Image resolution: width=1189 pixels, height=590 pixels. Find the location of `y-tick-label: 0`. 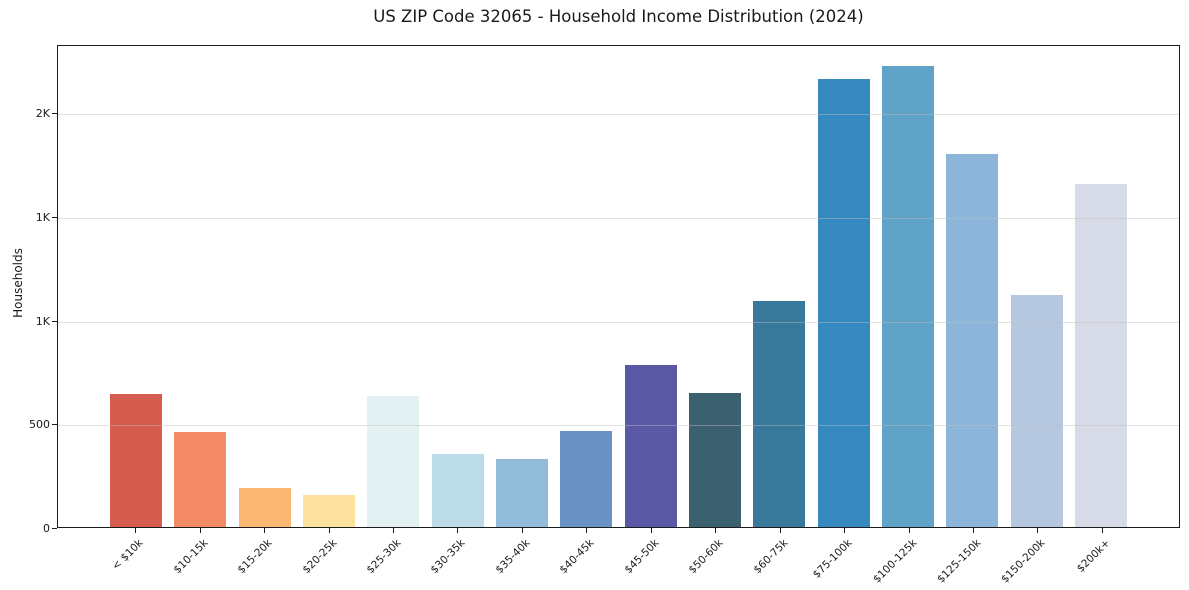

y-tick-label: 0 is located at coordinates (46, 528).